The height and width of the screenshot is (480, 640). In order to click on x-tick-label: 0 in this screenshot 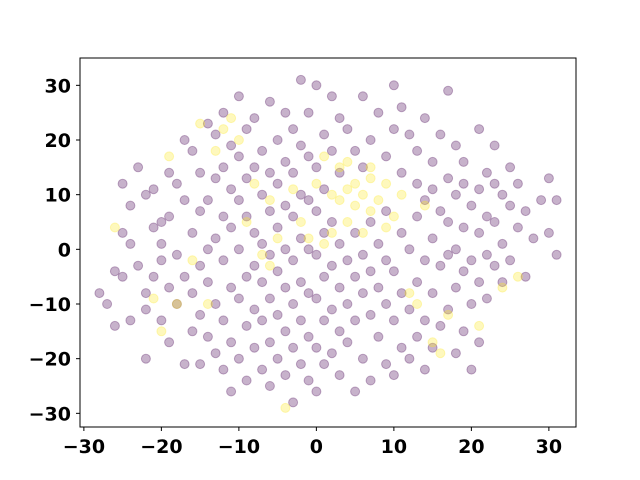, I will do `click(316, 447)`.